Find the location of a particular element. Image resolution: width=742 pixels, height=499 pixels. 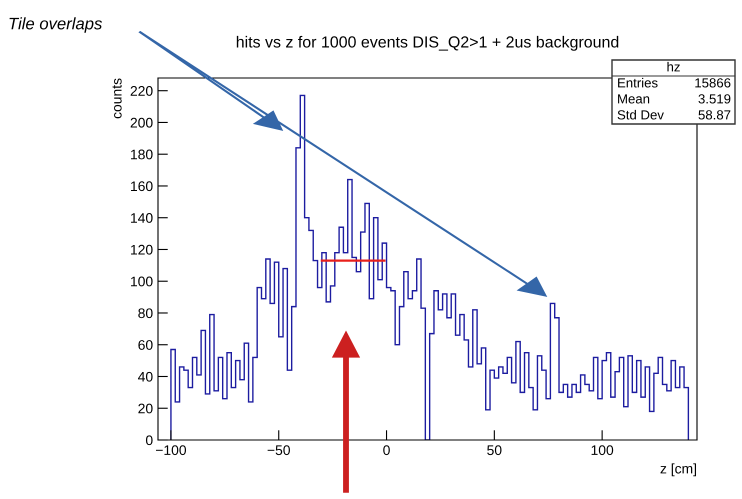

y-tick-label: 0 is located at coordinates (149, 440).